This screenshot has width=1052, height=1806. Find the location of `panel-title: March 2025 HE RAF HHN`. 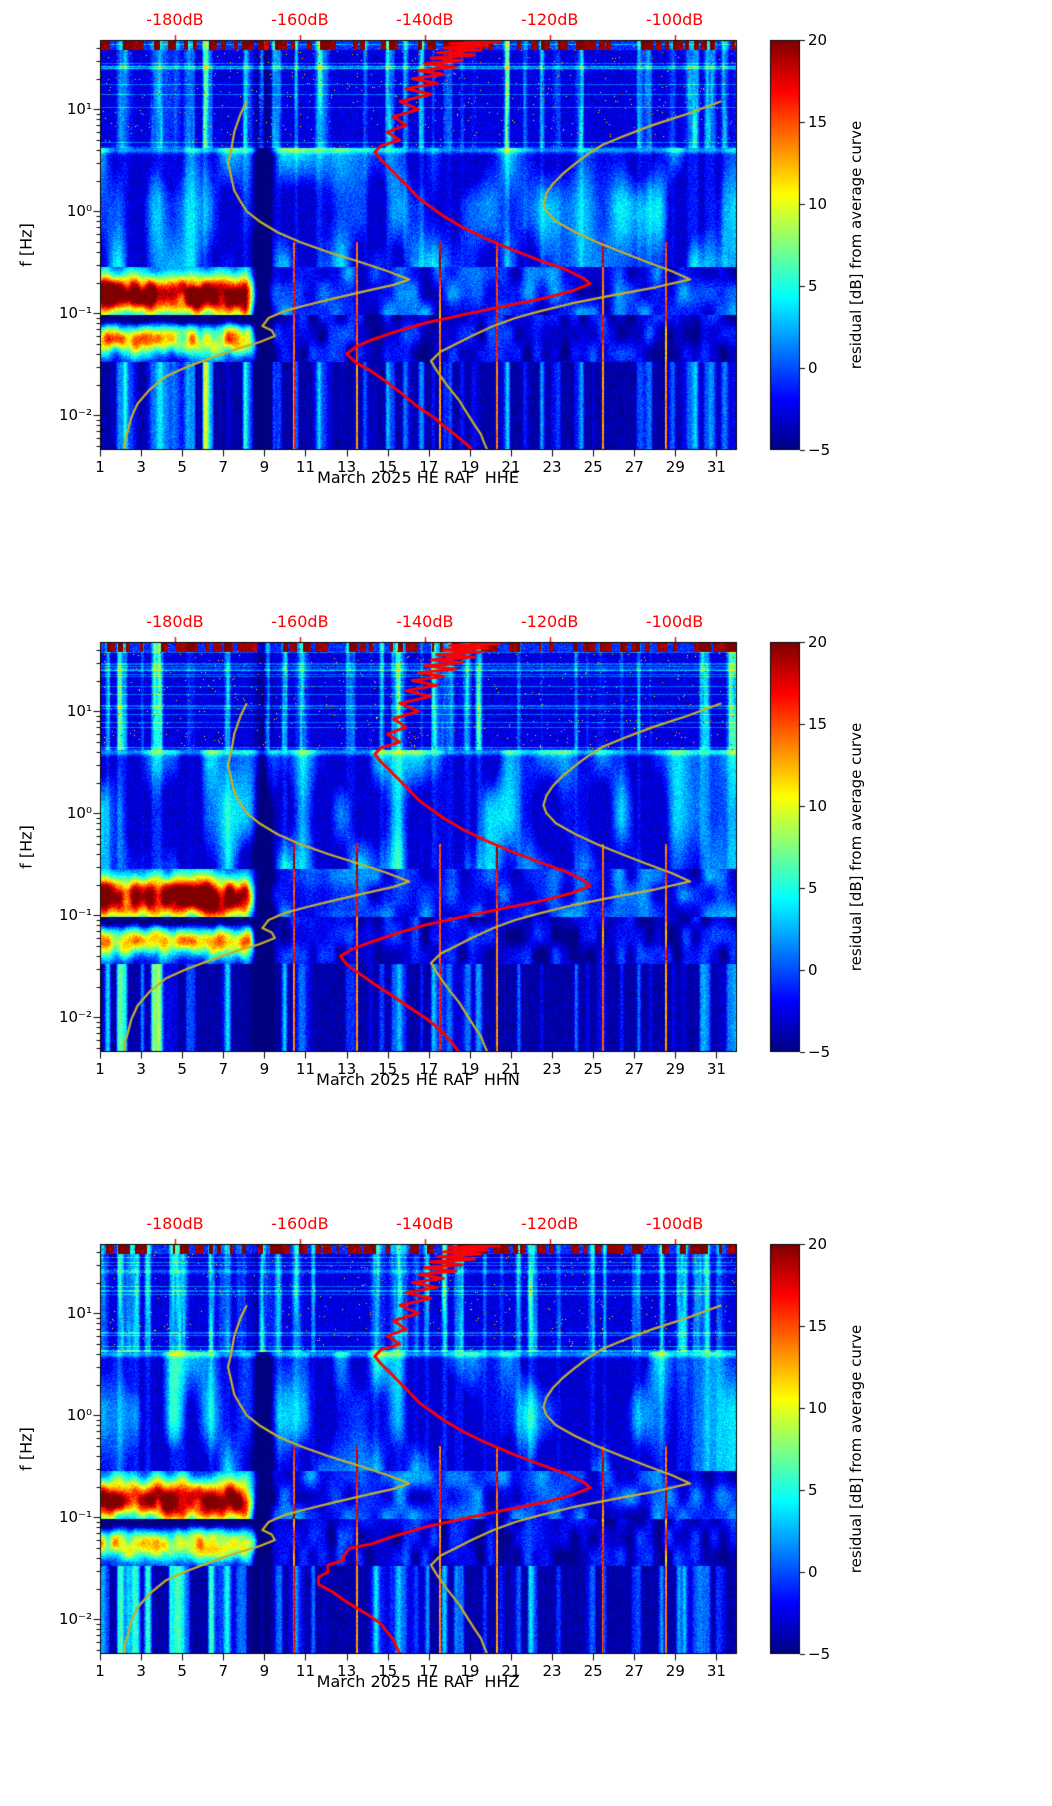

panel-title: March 2025 HE RAF HHN is located at coordinates (418, 1079).